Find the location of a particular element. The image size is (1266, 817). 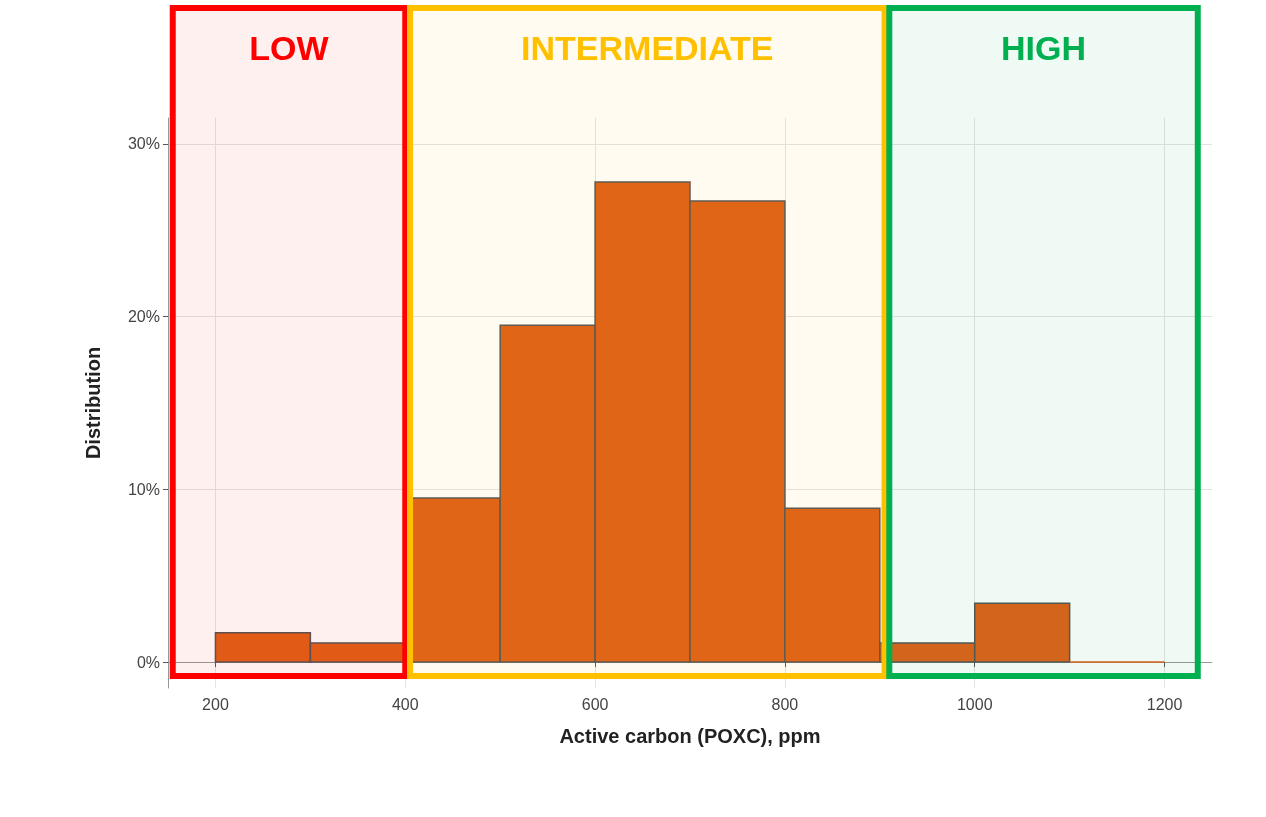

band-label: INTERMEDIATE is located at coordinates (647, 48).